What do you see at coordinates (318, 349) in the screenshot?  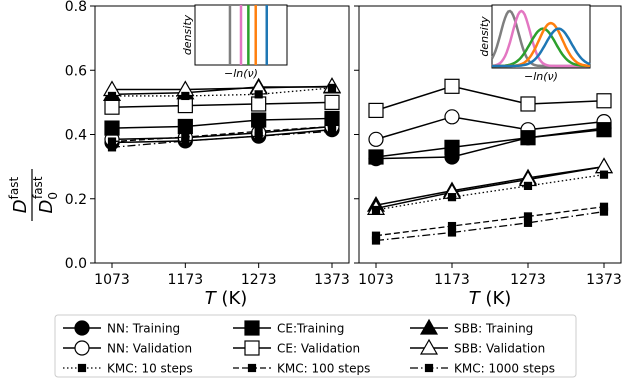 I see `legend-label: CE: Validation` at bounding box center [318, 349].